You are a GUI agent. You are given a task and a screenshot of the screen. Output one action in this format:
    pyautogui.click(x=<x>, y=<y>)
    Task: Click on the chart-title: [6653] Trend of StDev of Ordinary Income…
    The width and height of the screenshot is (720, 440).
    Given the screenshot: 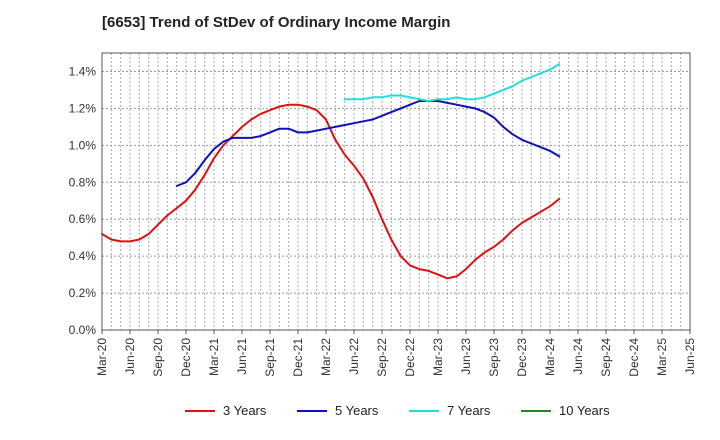 What is the action you would take?
    pyautogui.click(x=276, y=22)
    